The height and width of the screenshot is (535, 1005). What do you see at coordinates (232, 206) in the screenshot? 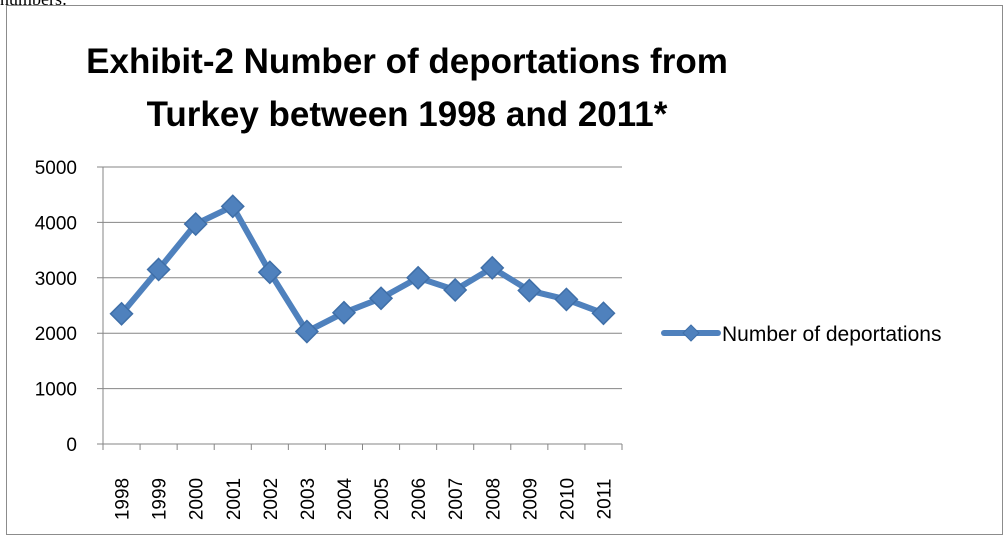
I see `data-point-2001` at bounding box center [232, 206].